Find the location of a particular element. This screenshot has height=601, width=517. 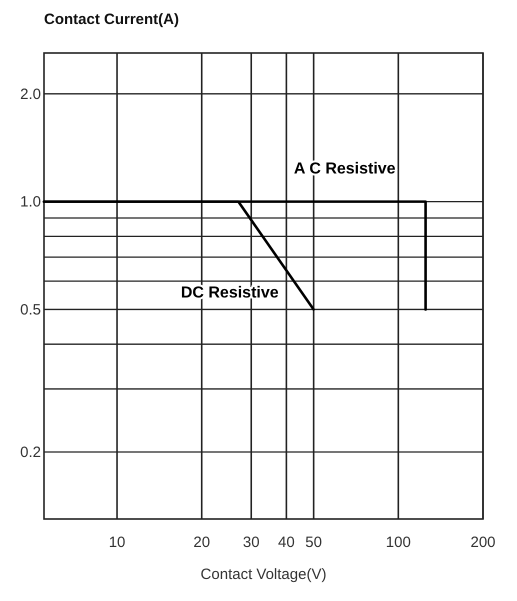

y-tick-label: 1.0 is located at coordinates (30, 202).